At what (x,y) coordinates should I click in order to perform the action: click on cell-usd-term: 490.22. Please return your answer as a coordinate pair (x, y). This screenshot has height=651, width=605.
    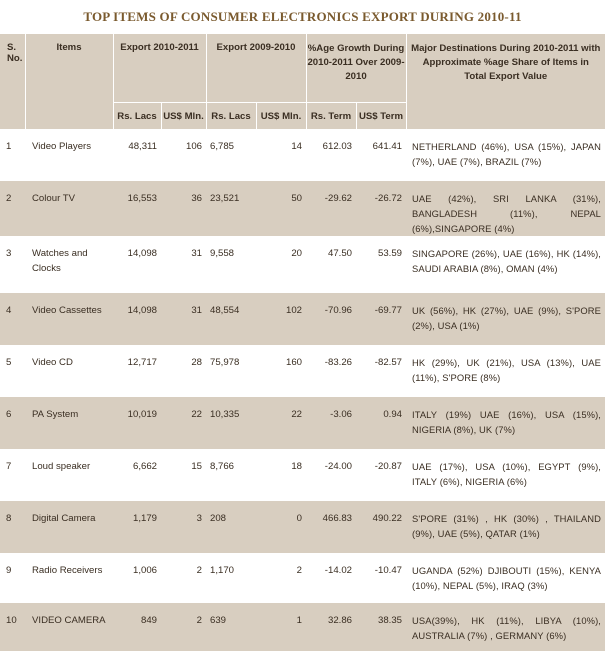
    Looking at the image, I should click on (381, 527).